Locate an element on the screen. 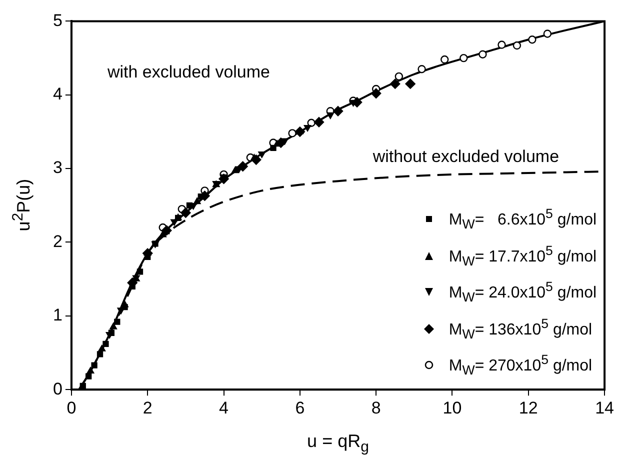 The width and height of the screenshot is (625, 464). x-tick-label: 14 is located at coordinates (604, 408).